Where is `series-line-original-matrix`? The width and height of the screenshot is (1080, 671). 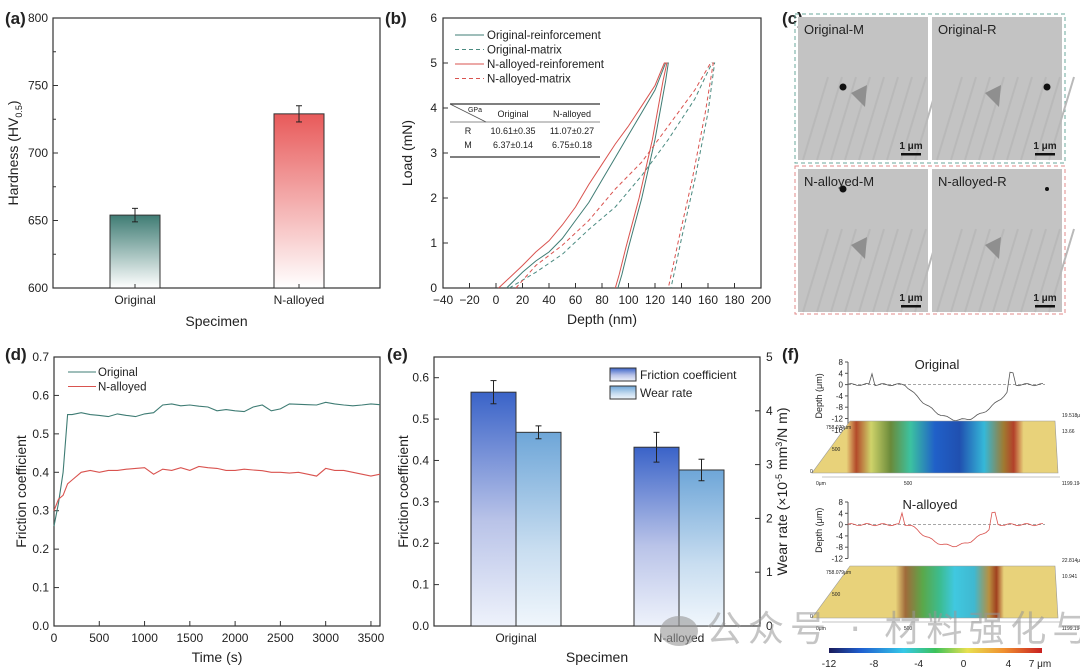
series-line-original-matrix is located at coordinates (612, 175).